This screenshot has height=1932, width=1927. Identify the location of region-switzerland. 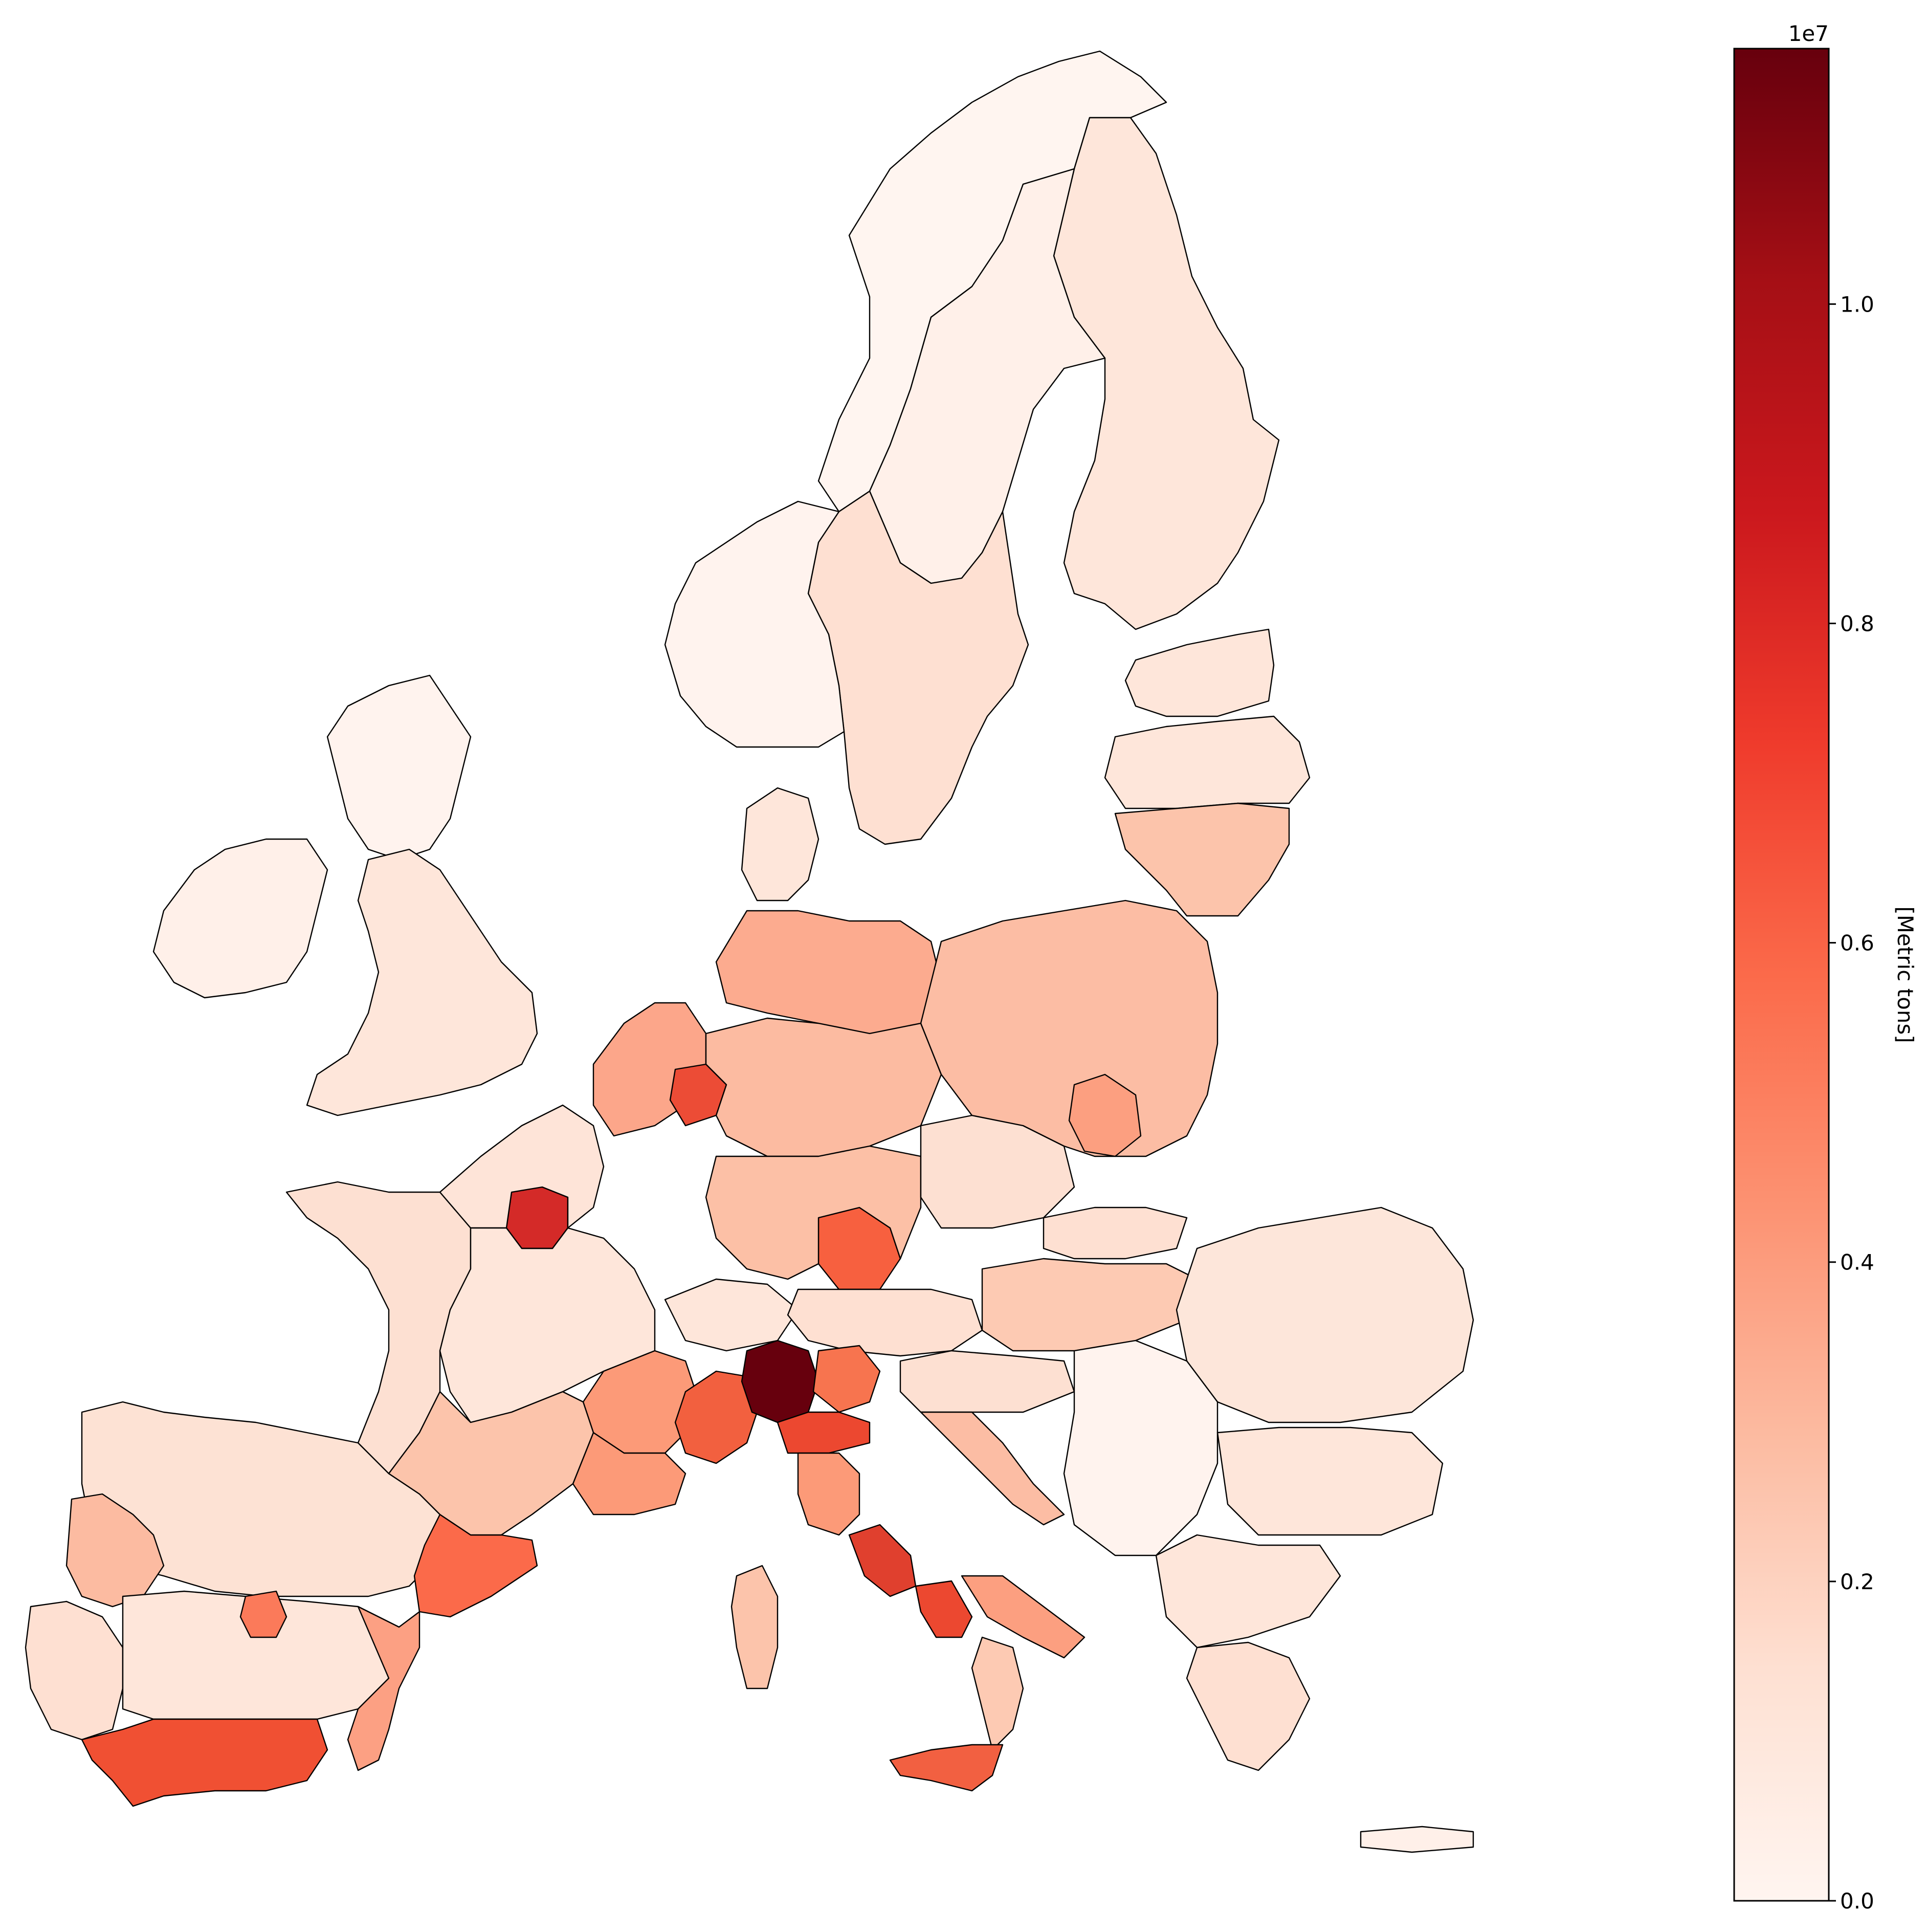
(731, 1315).